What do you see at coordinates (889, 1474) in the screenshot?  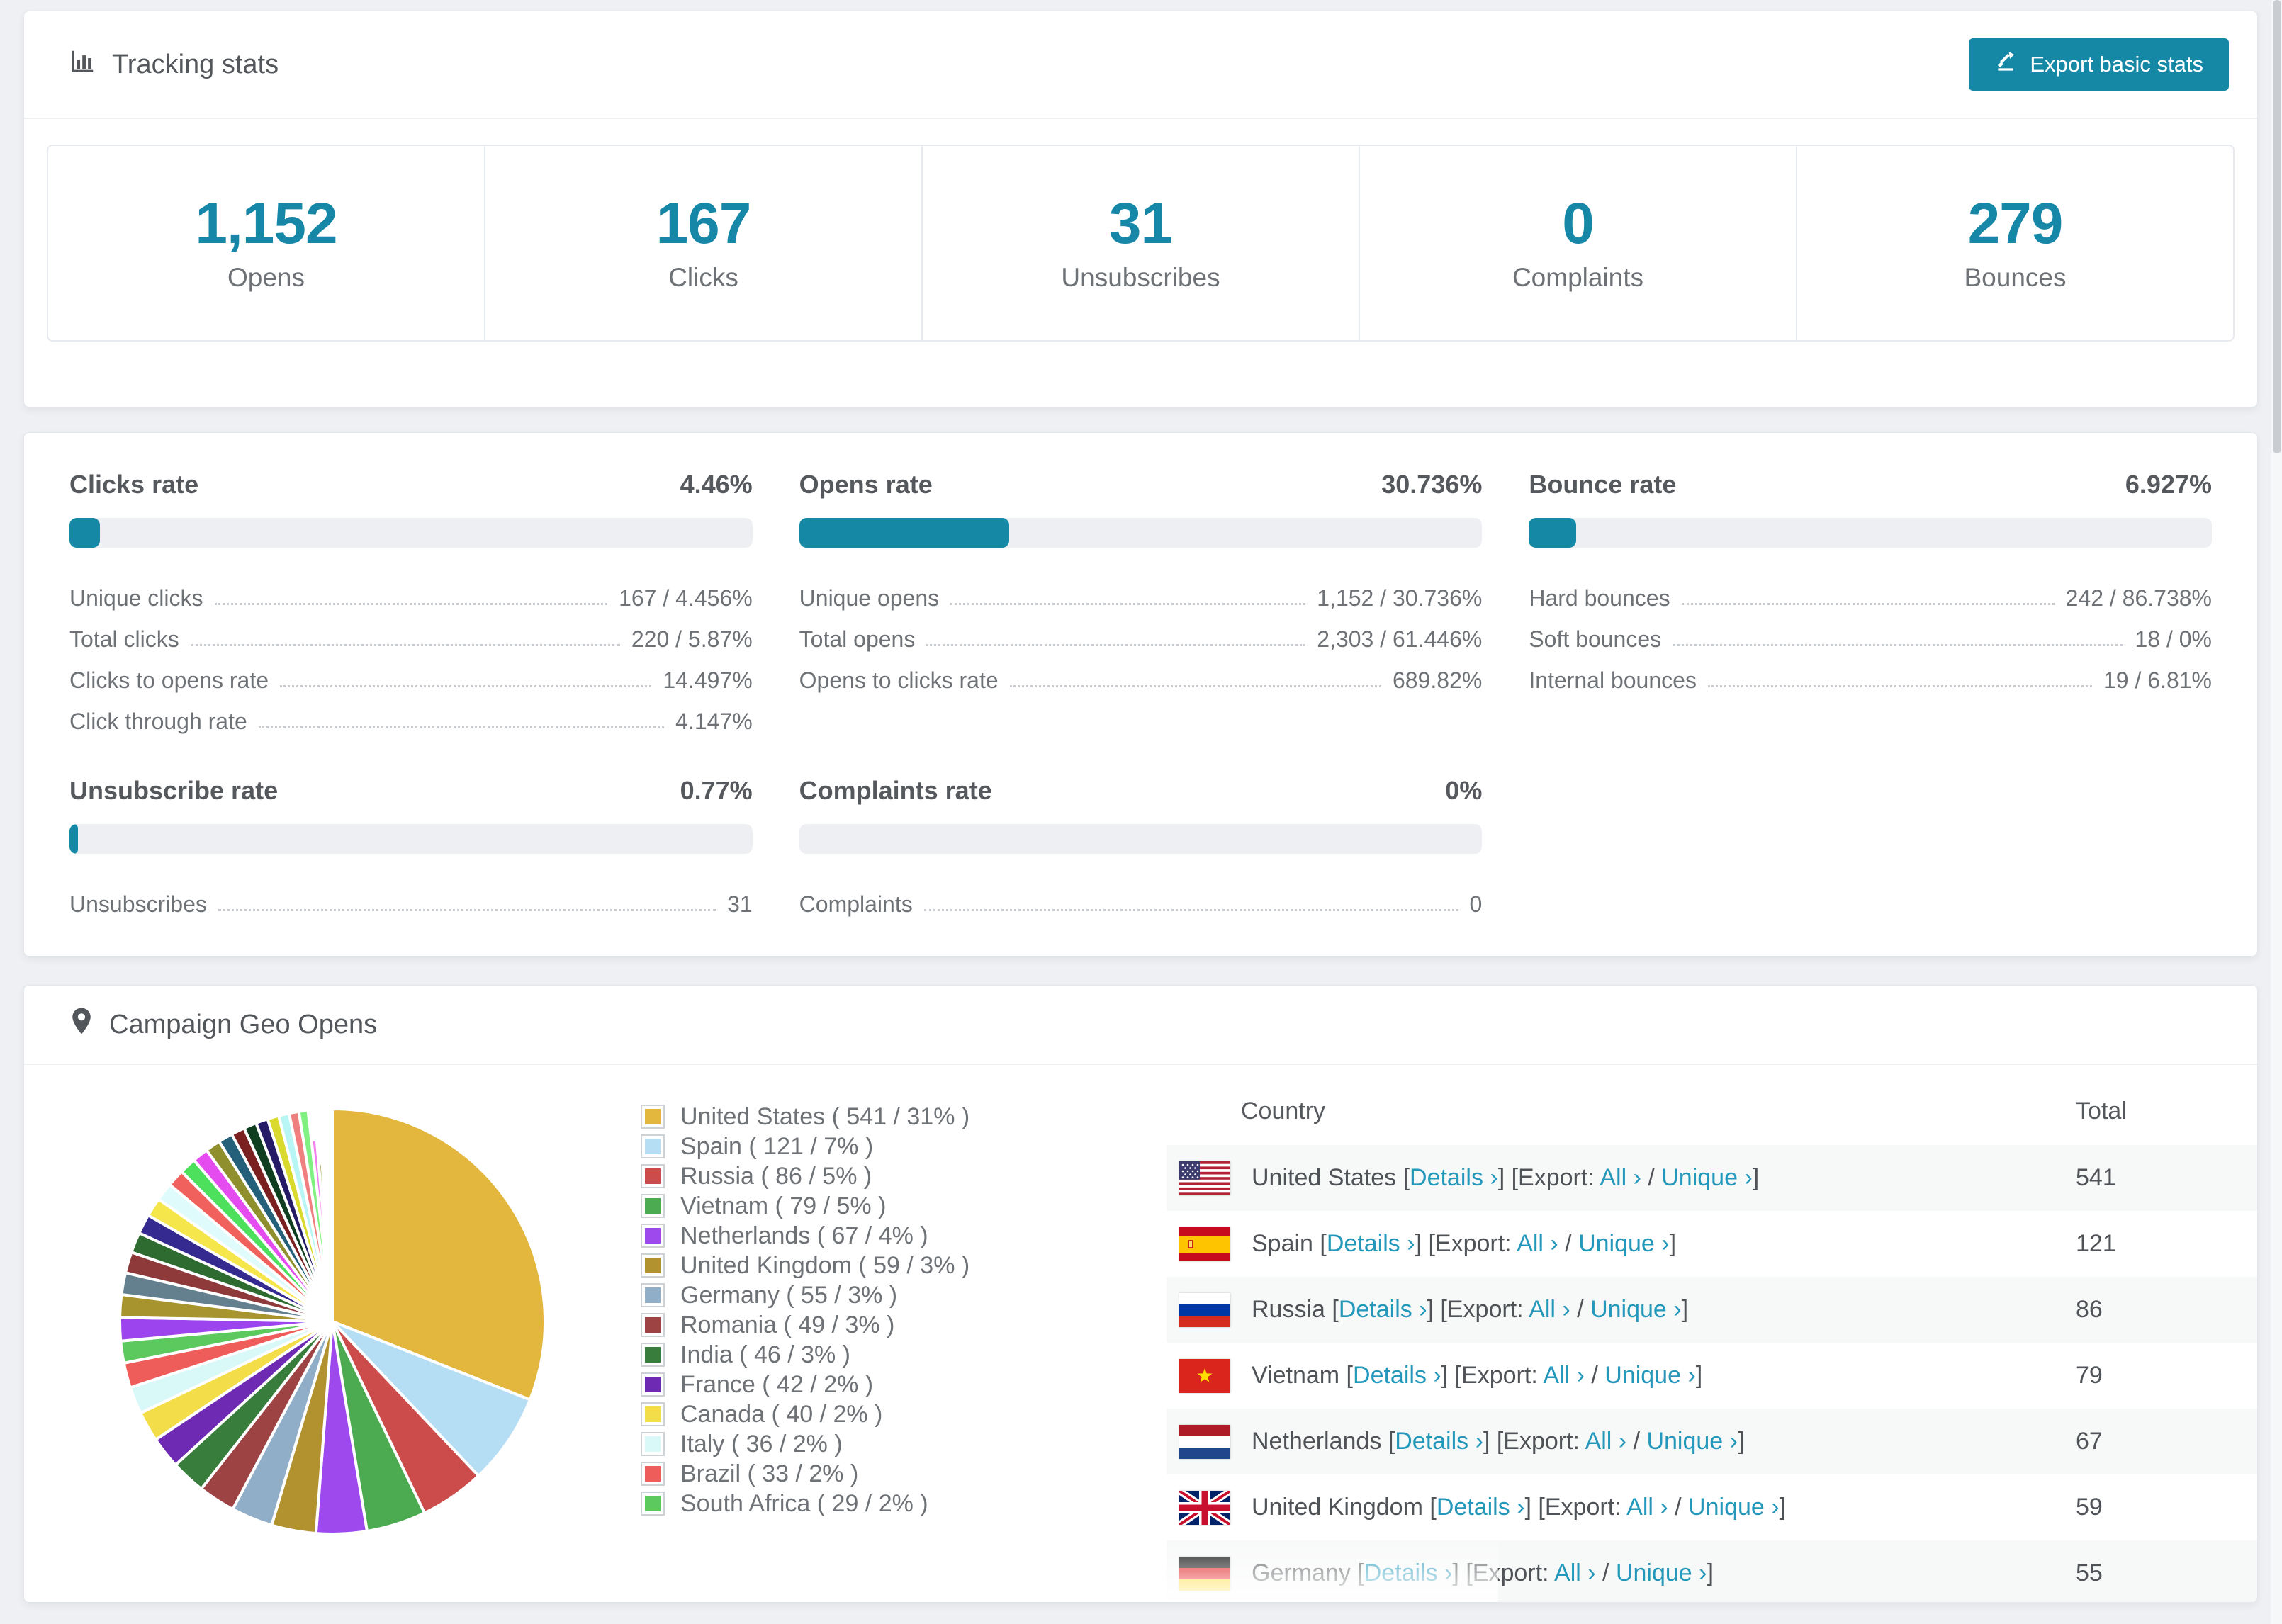 I see `legend-item: Brazil ( 33 / 2% )` at bounding box center [889, 1474].